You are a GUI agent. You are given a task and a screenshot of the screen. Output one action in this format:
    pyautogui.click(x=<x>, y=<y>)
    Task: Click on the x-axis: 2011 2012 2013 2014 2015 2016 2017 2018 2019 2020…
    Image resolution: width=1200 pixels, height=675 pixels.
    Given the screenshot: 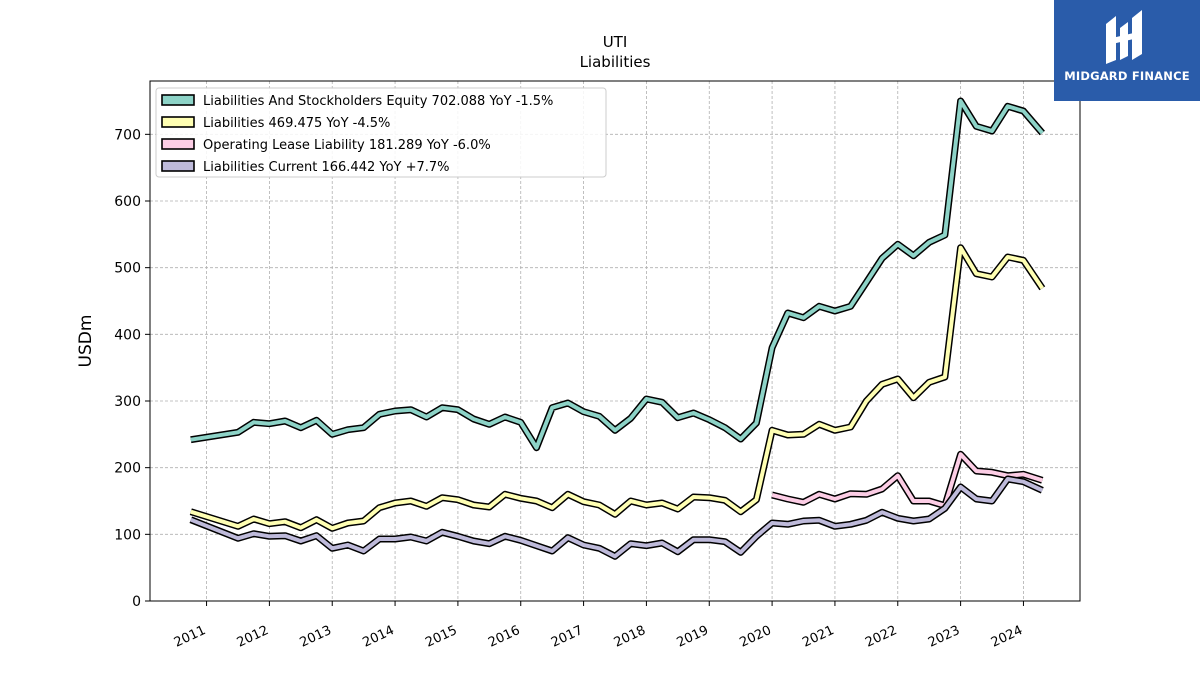 What is the action you would take?
    pyautogui.click(x=598, y=626)
    